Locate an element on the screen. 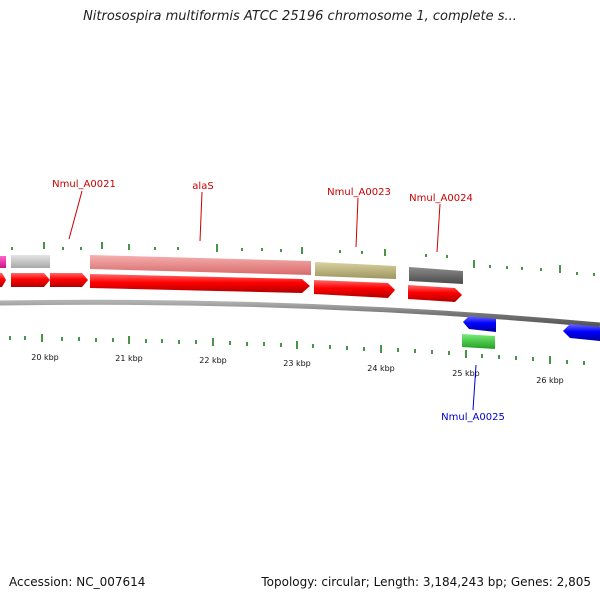  gene-label: Nmul_A0023 is located at coordinates (359, 192).